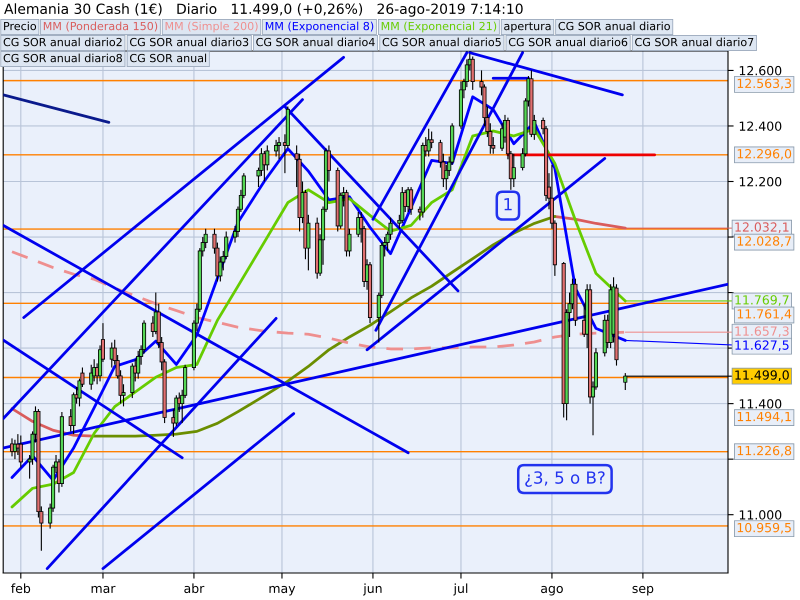 The height and width of the screenshot is (600, 800). Describe the element at coordinates (372, 589) in the screenshot. I see `x-tick-label: jun` at that location.